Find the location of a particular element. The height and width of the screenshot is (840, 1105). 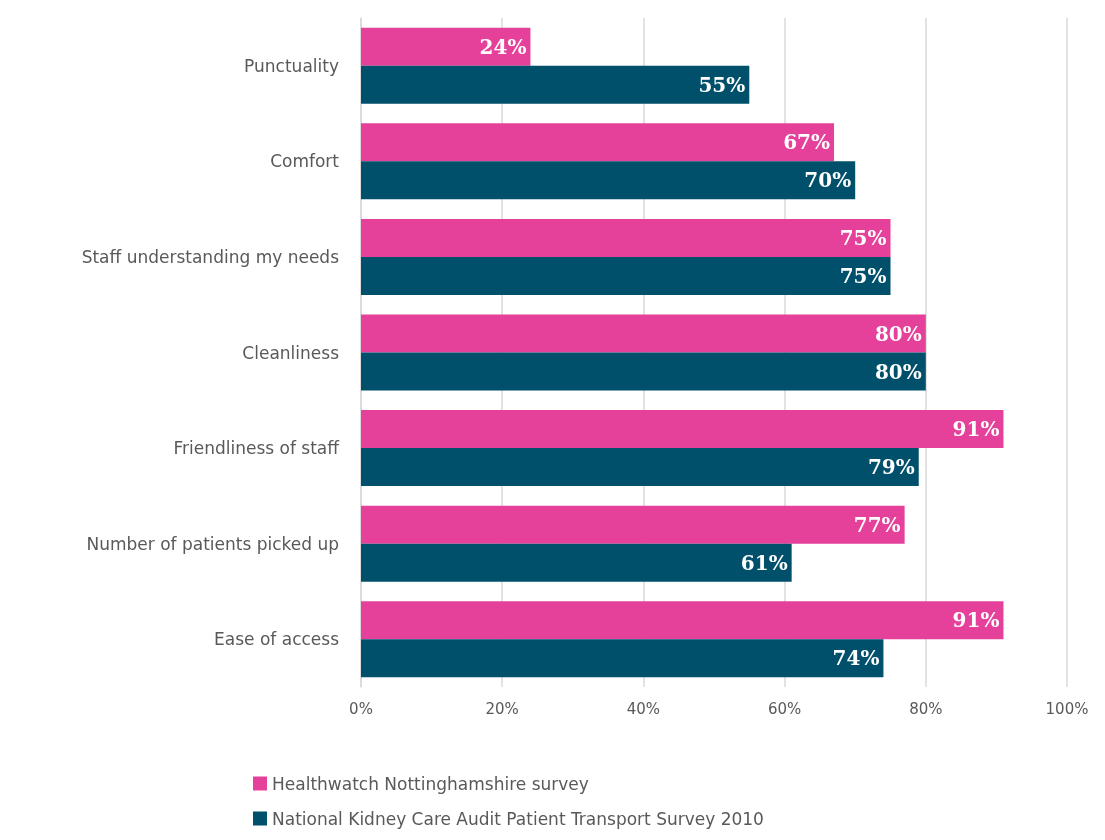

data-label: 67% is located at coordinates (807, 142).